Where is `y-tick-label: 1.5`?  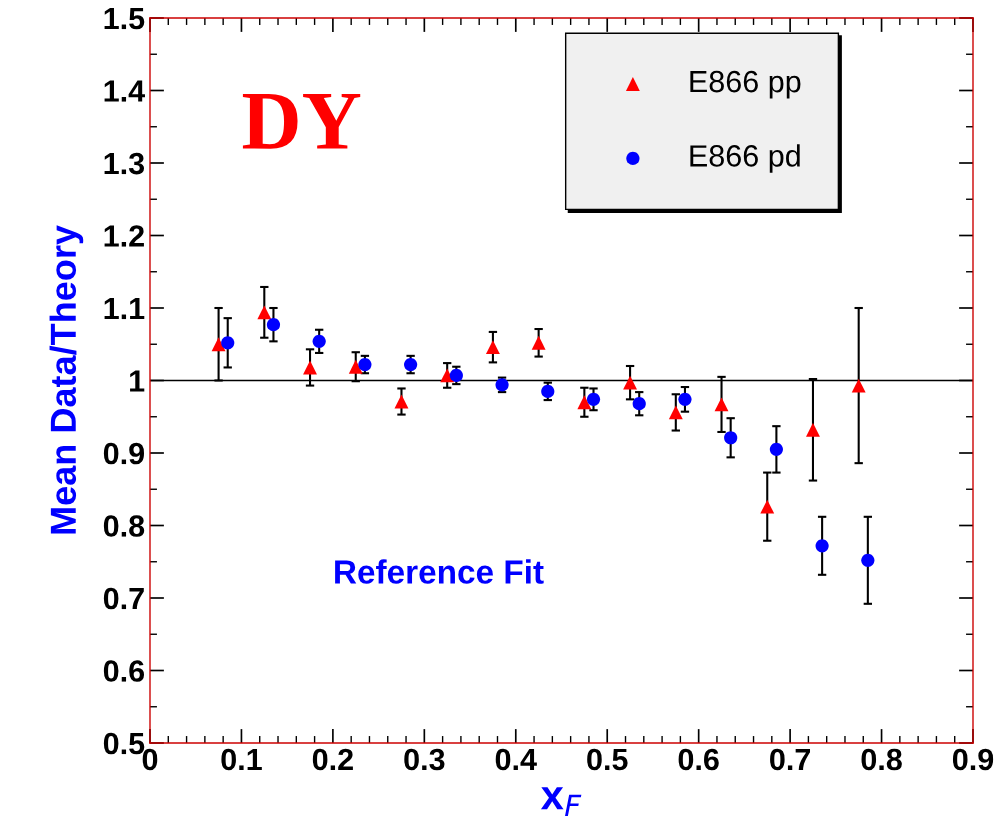 y-tick-label: 1.5 is located at coordinates (124, 19).